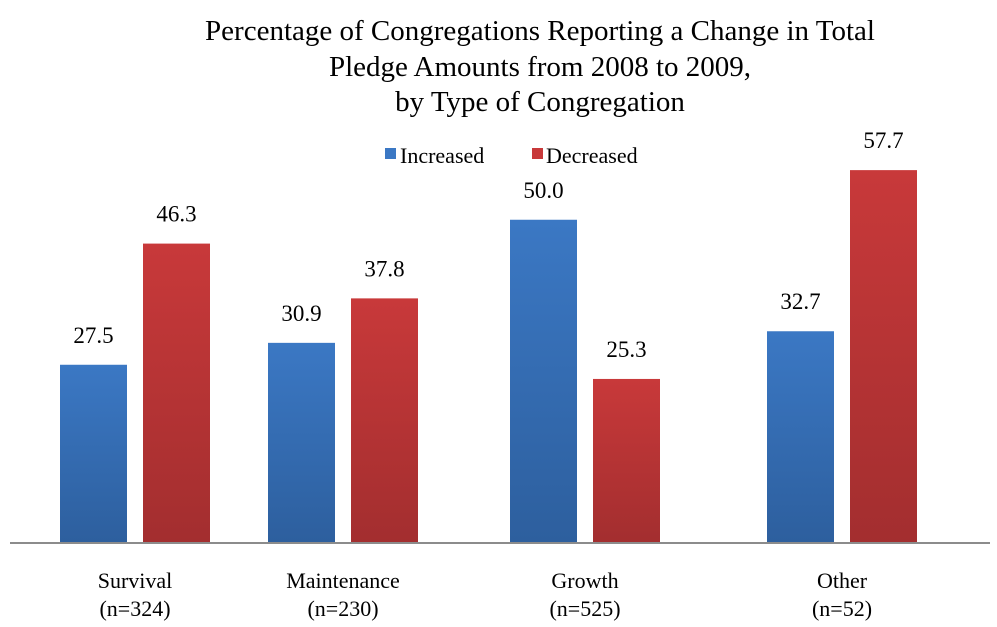  Describe the element at coordinates (384, 268) in the screenshot. I see `value-label: 37.8` at that location.